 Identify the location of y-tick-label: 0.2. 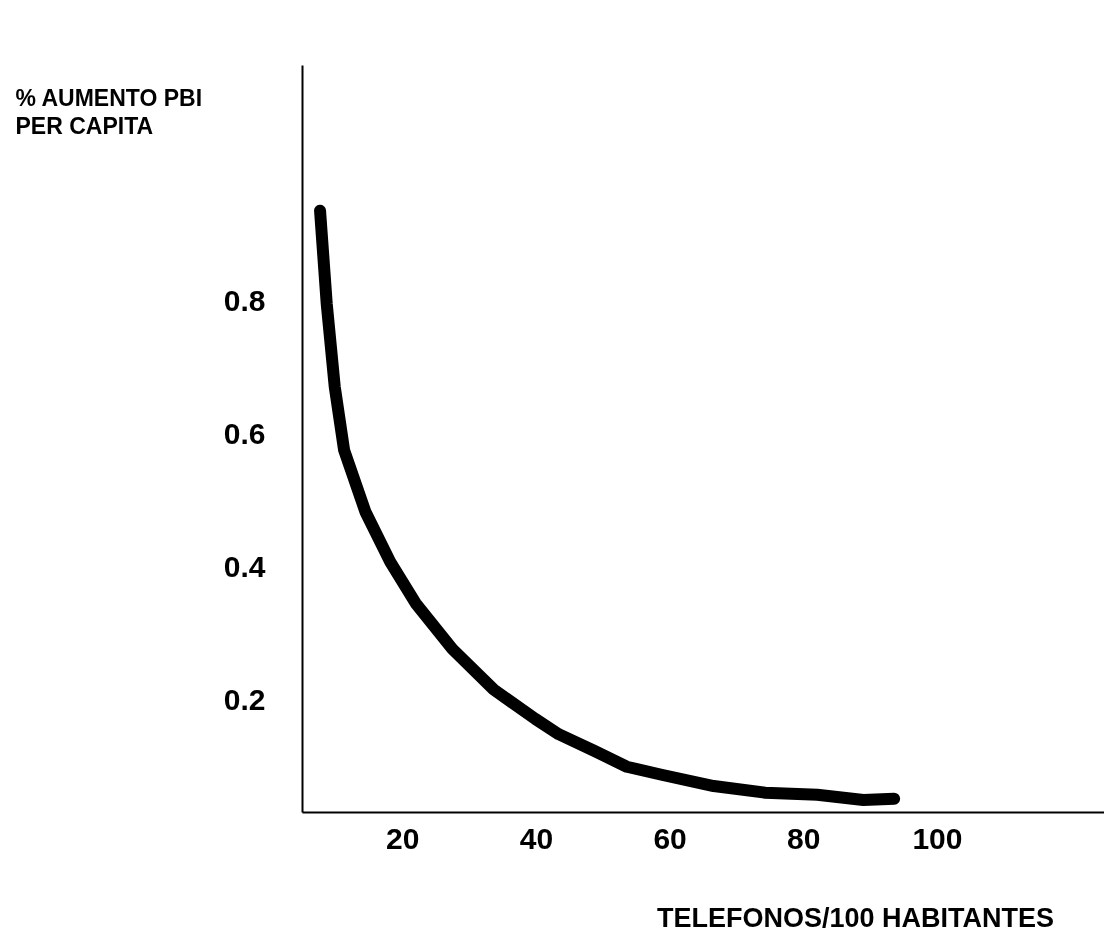
(244, 700).